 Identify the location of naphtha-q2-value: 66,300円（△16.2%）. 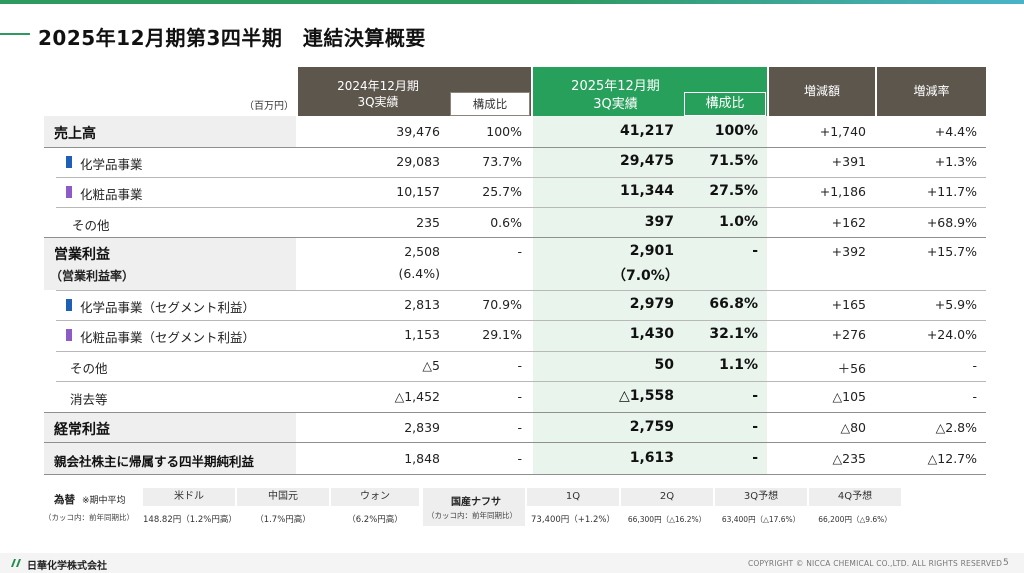
(667, 519).